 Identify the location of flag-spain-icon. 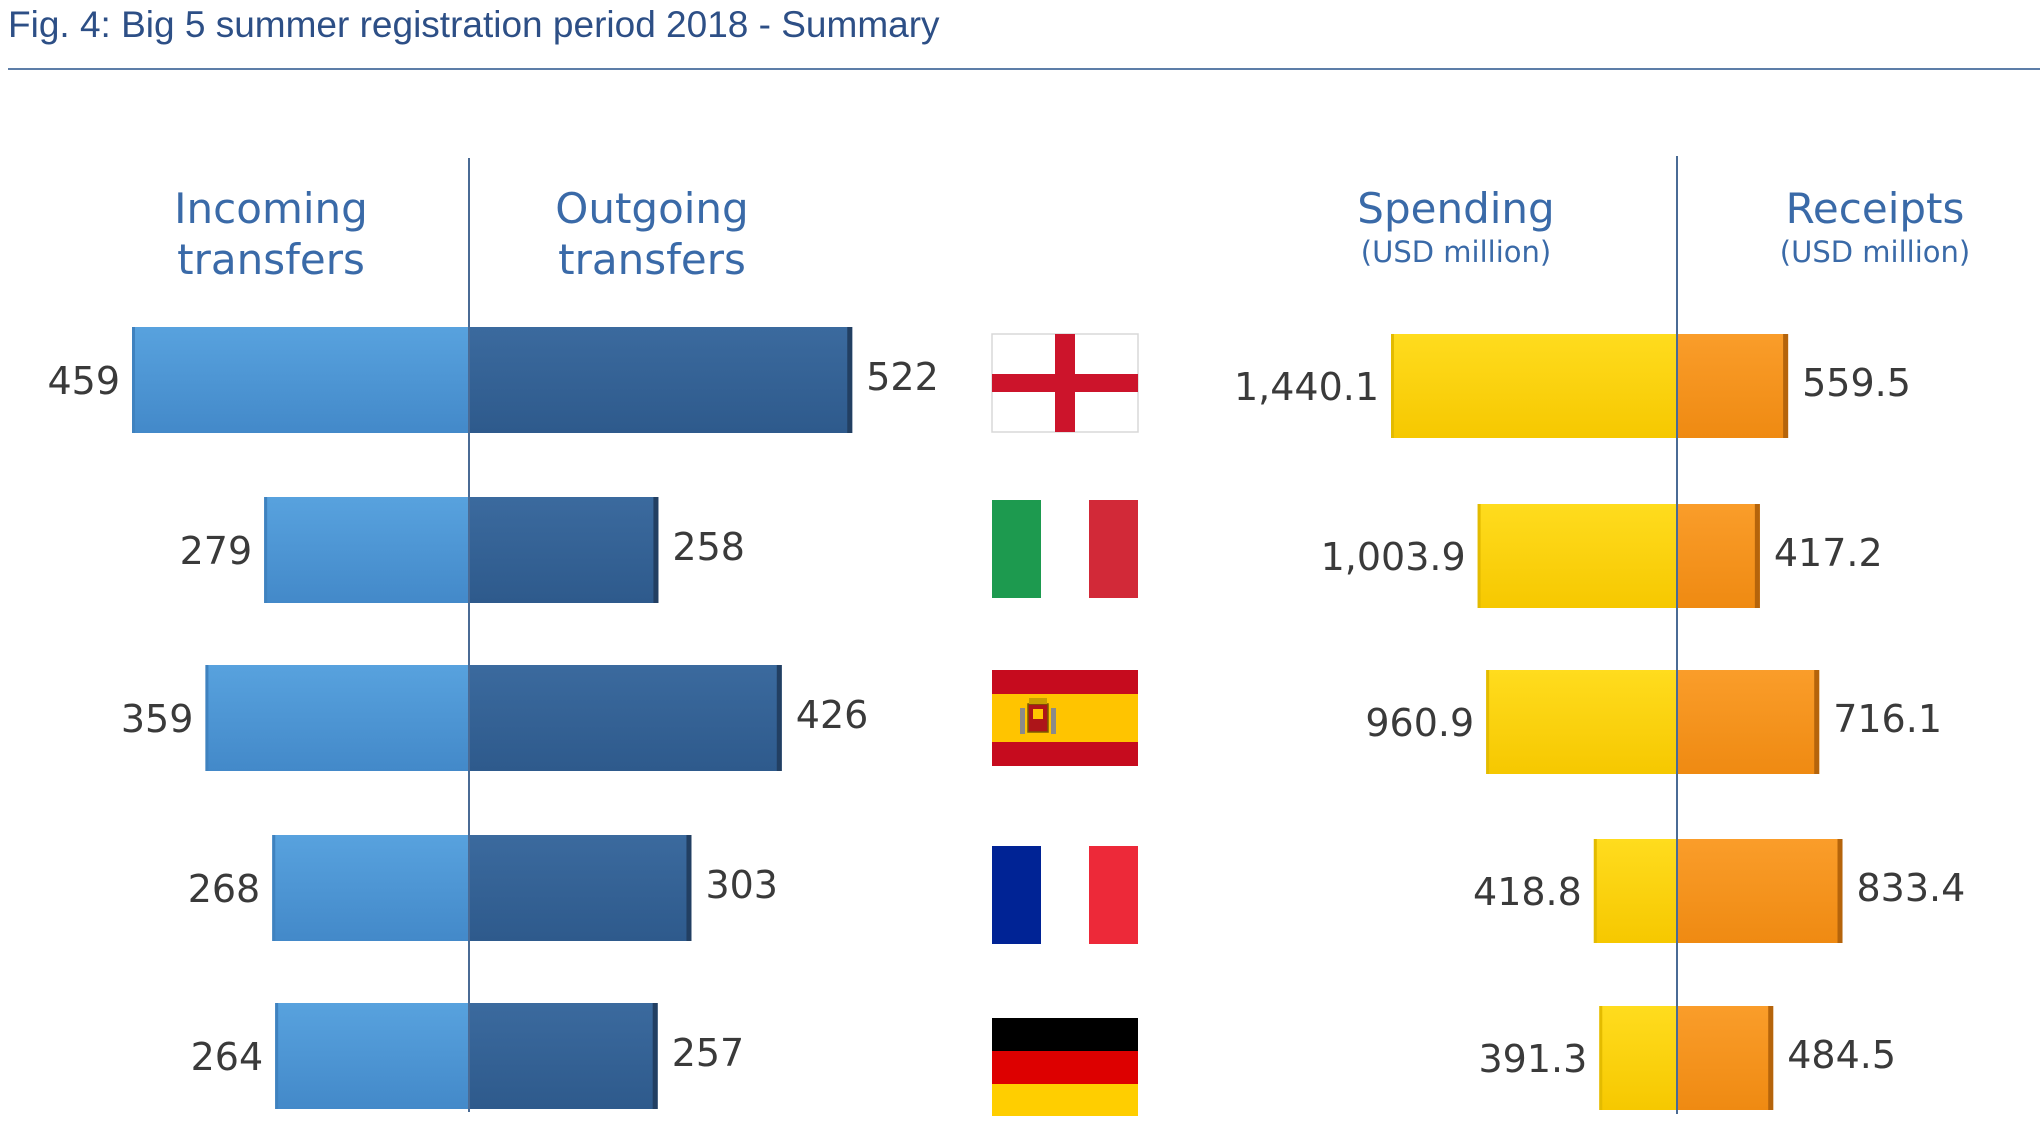
(1065, 718).